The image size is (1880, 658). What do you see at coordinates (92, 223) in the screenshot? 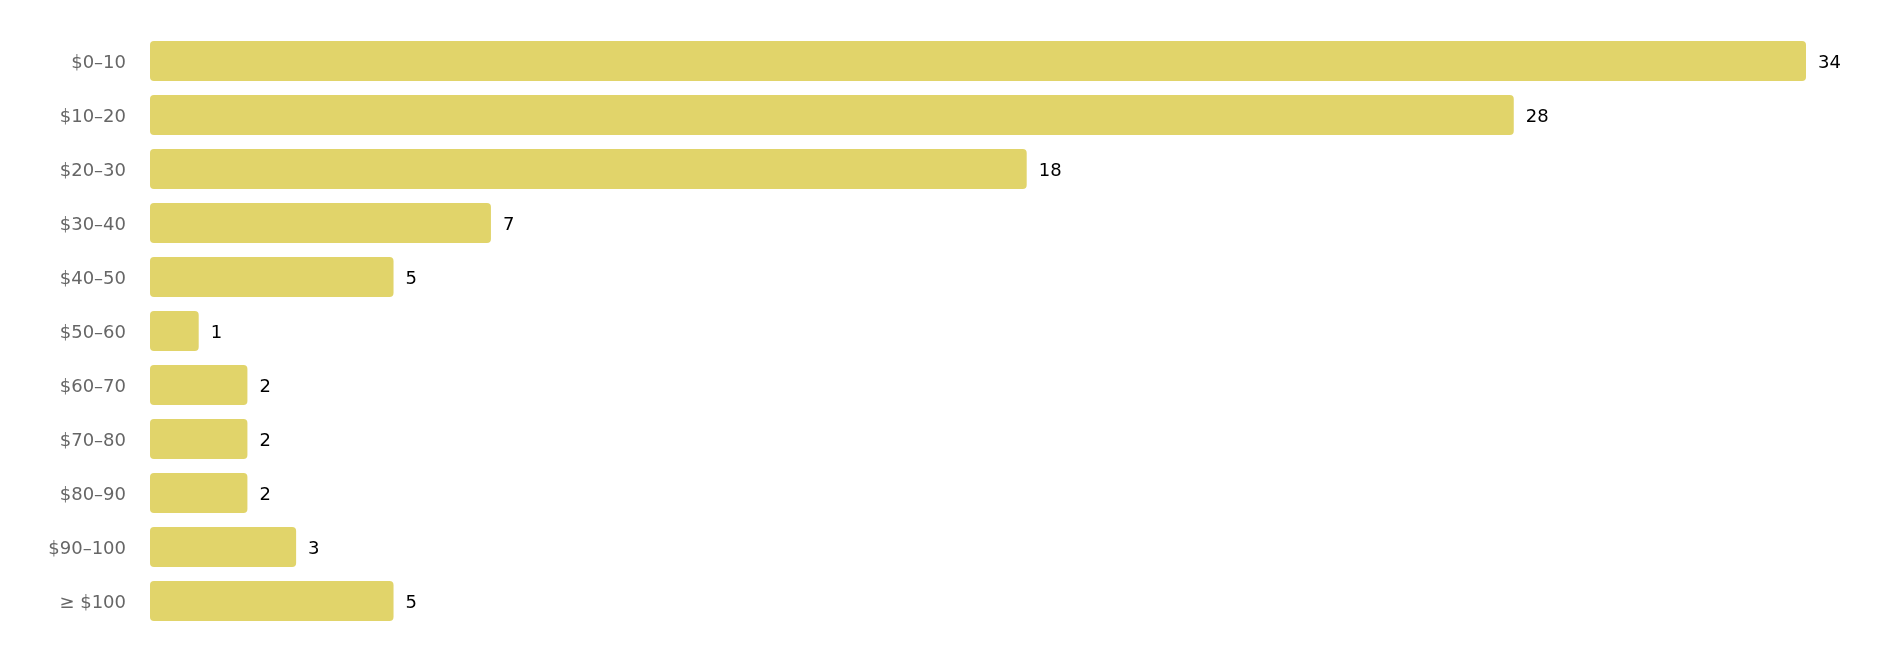
I see `y-tick-label: $30–40` at bounding box center [92, 223].